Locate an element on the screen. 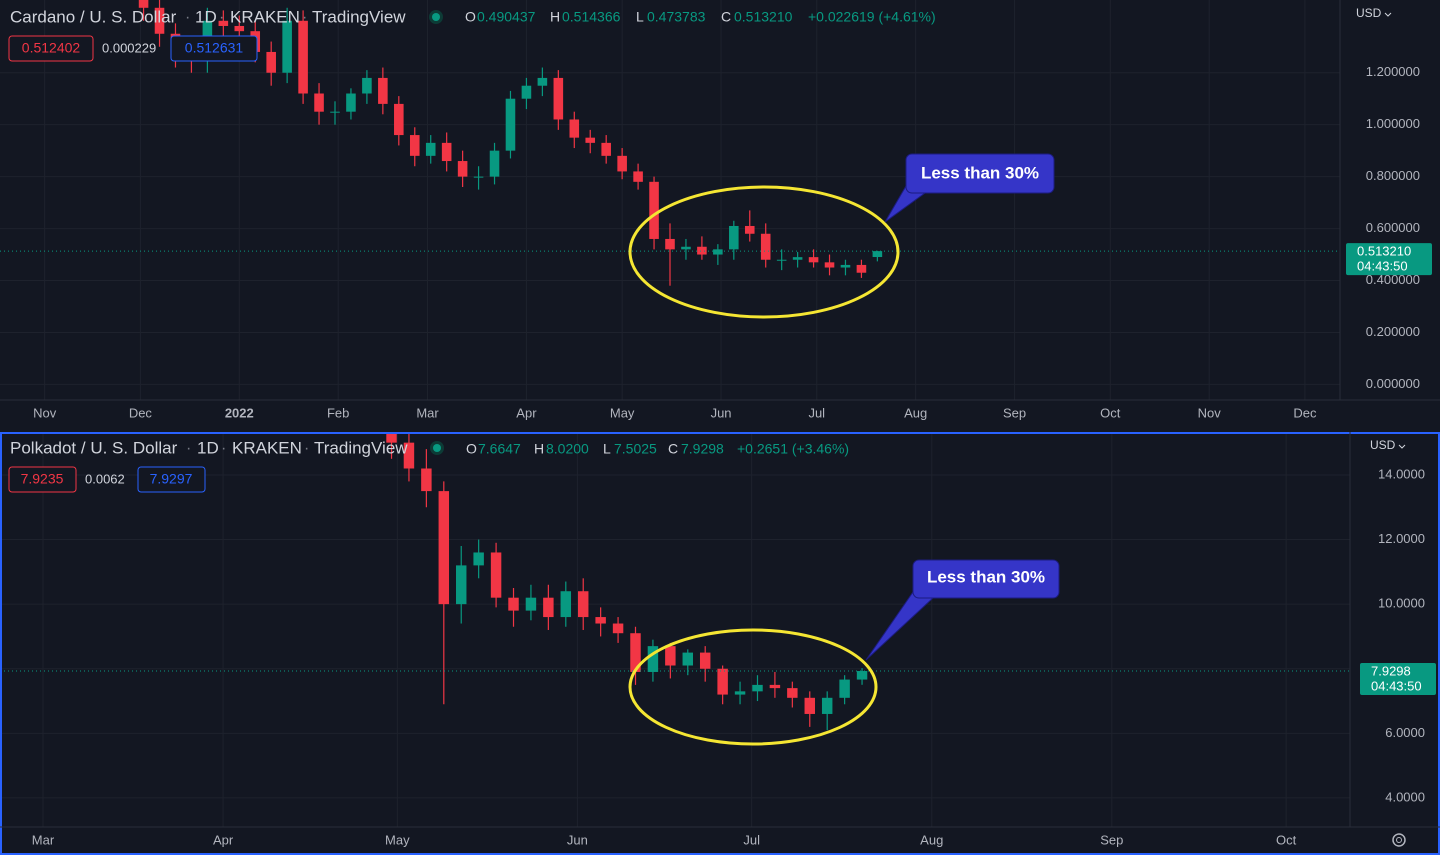  y-tick-label: 10.0000 is located at coordinates (1401, 603).